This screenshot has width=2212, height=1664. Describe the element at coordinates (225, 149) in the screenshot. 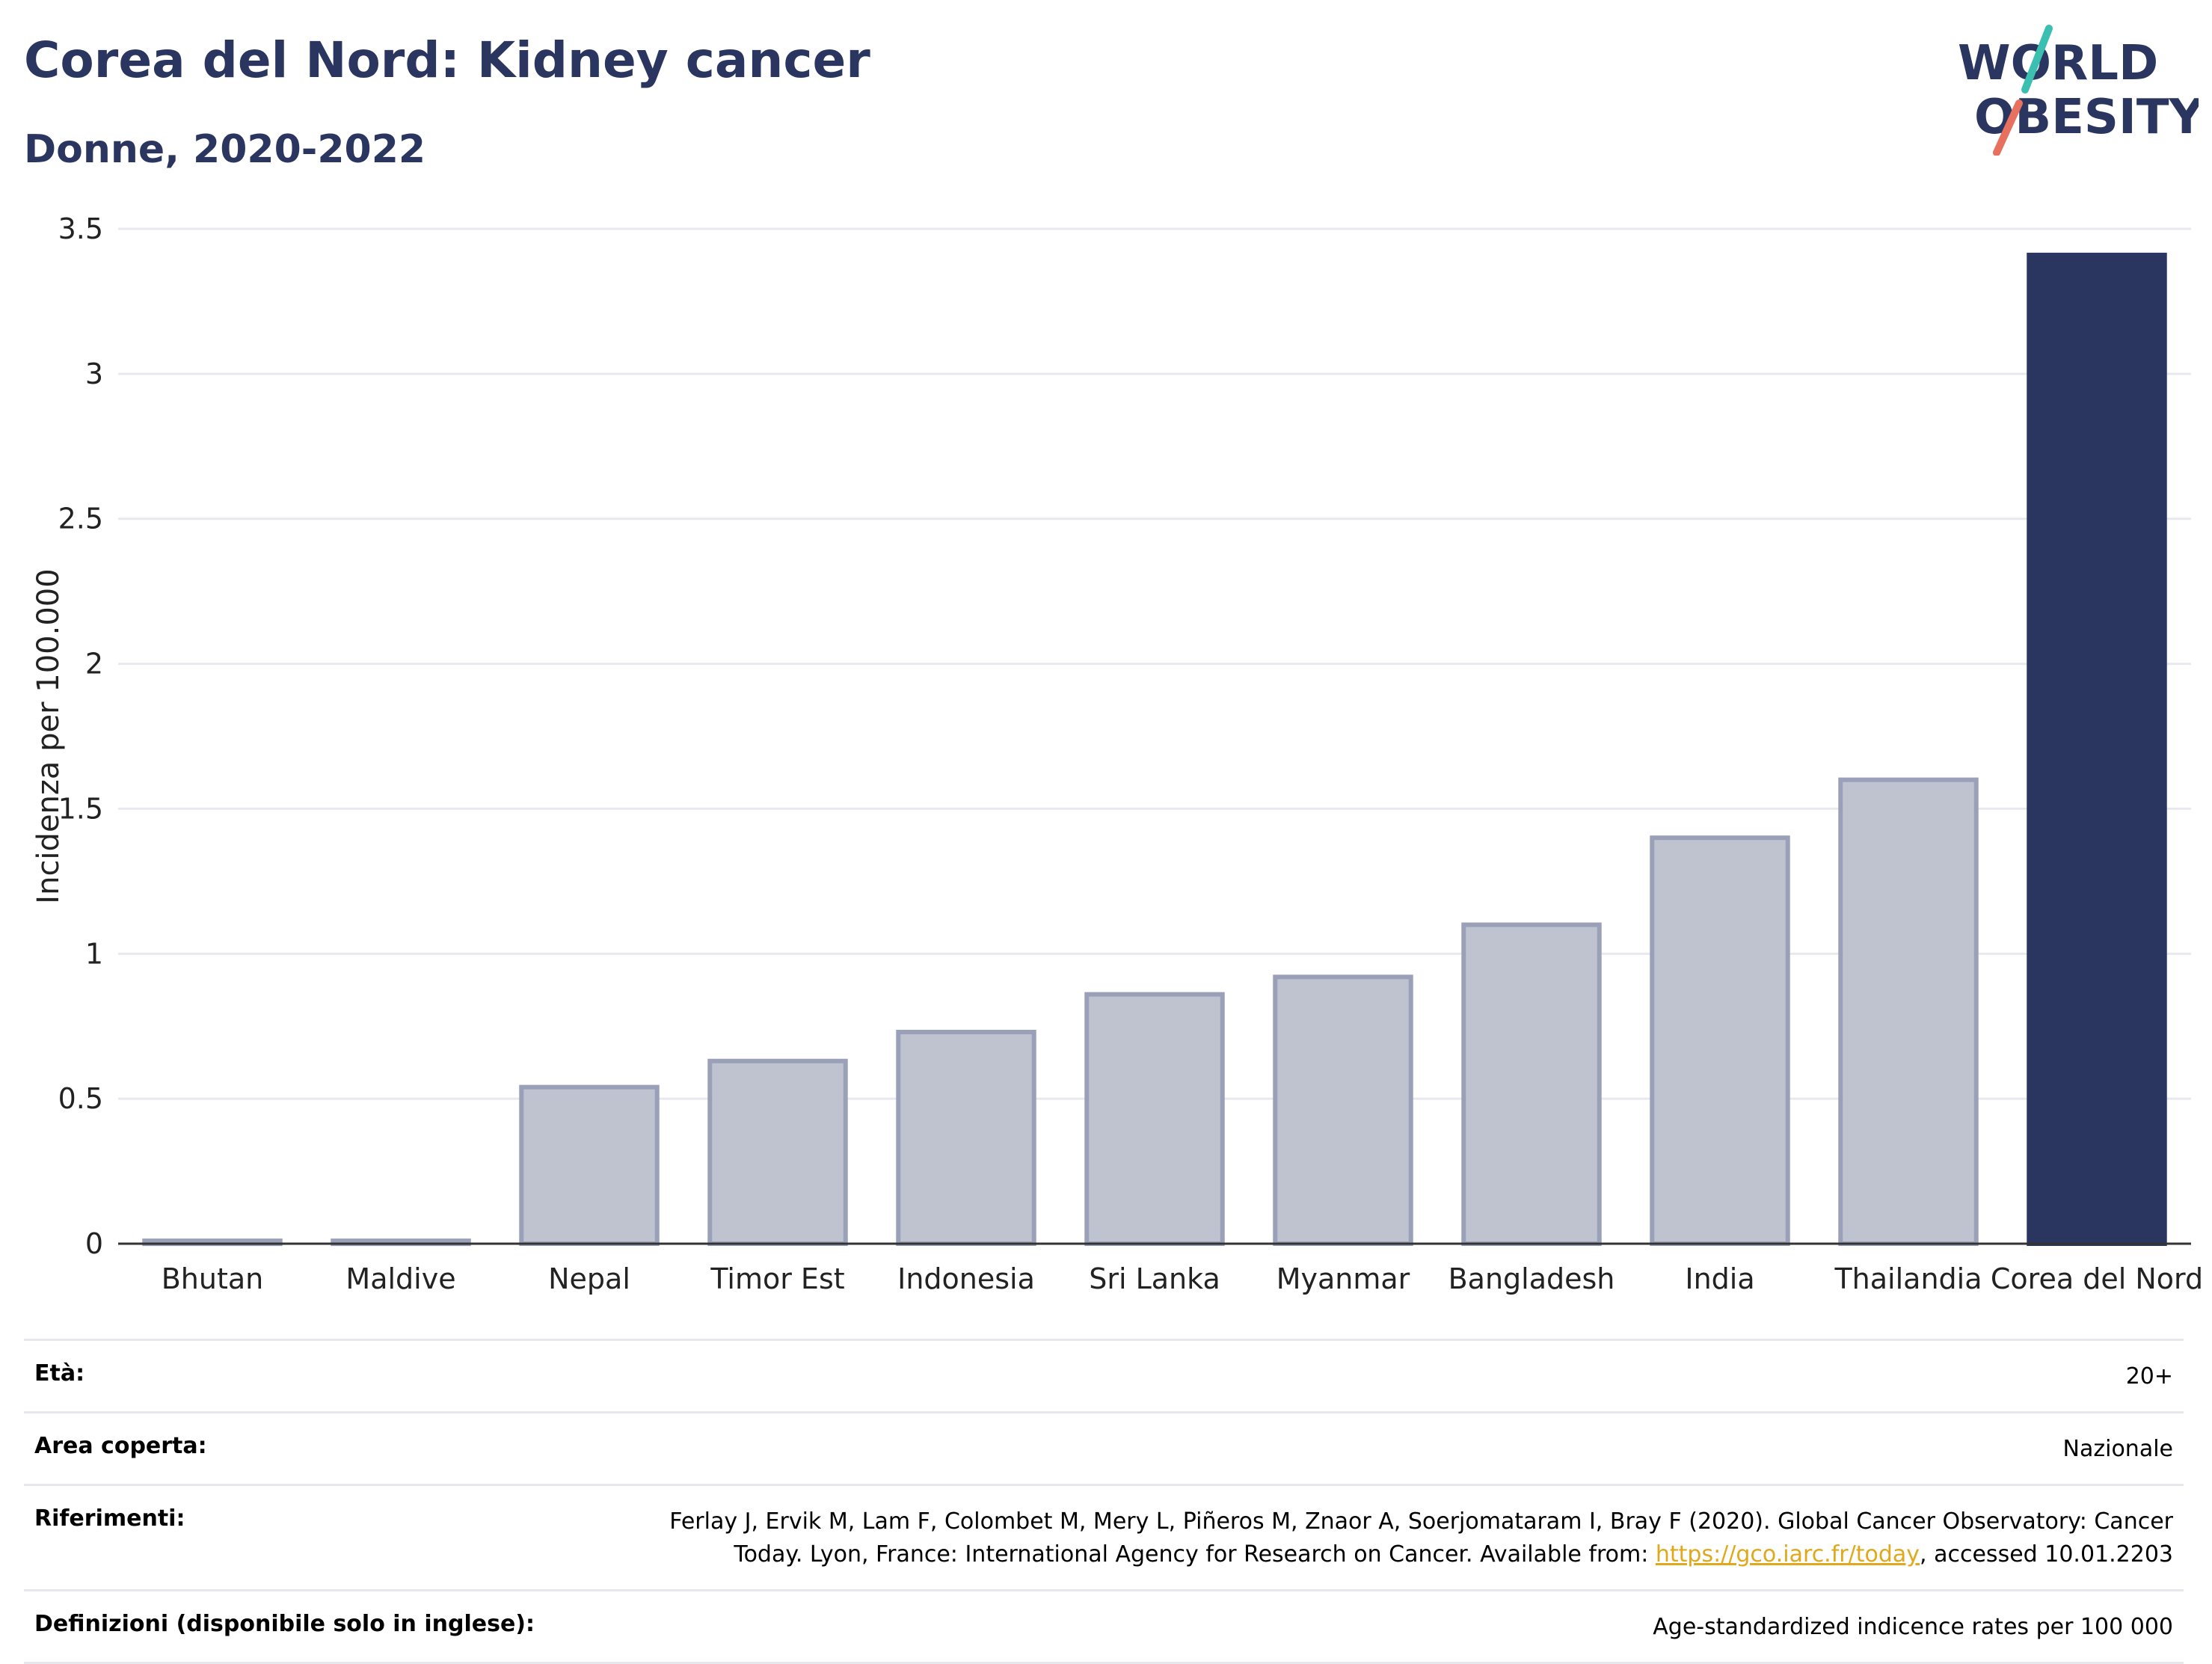

I see `chart-subtitle: Donne, 2020-2022` at that location.